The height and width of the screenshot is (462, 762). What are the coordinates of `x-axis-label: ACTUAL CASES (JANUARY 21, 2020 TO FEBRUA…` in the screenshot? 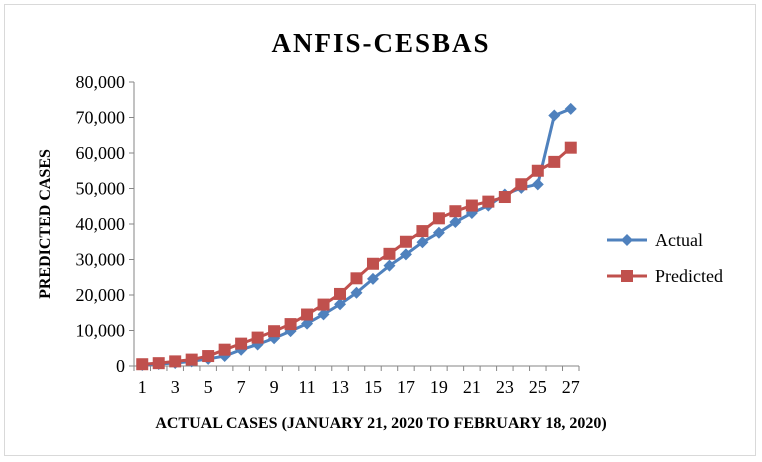 It's located at (380, 423).